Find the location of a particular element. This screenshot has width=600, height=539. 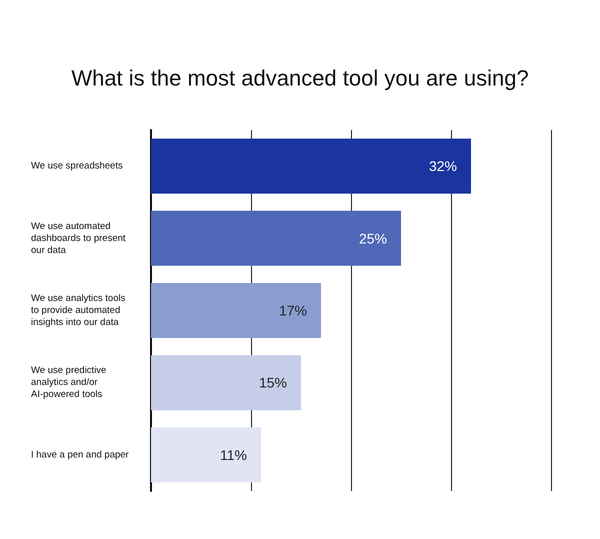

data-label: 15% is located at coordinates (272, 382).